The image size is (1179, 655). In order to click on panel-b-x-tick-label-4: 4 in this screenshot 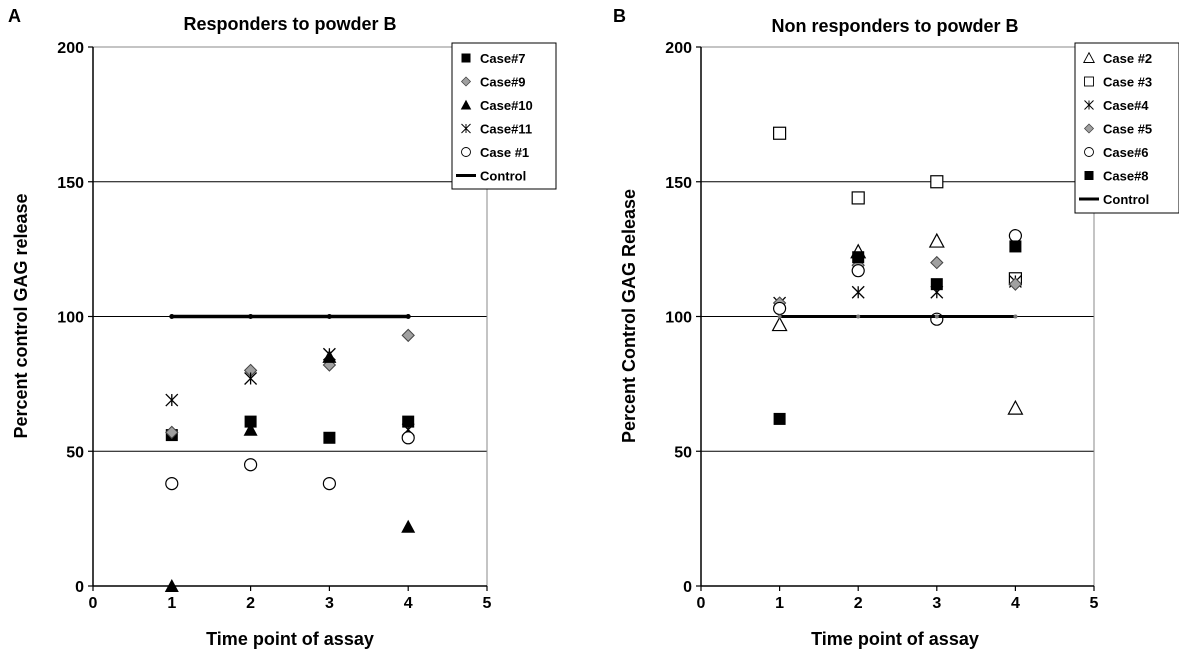, I will do `click(1015, 603)`.